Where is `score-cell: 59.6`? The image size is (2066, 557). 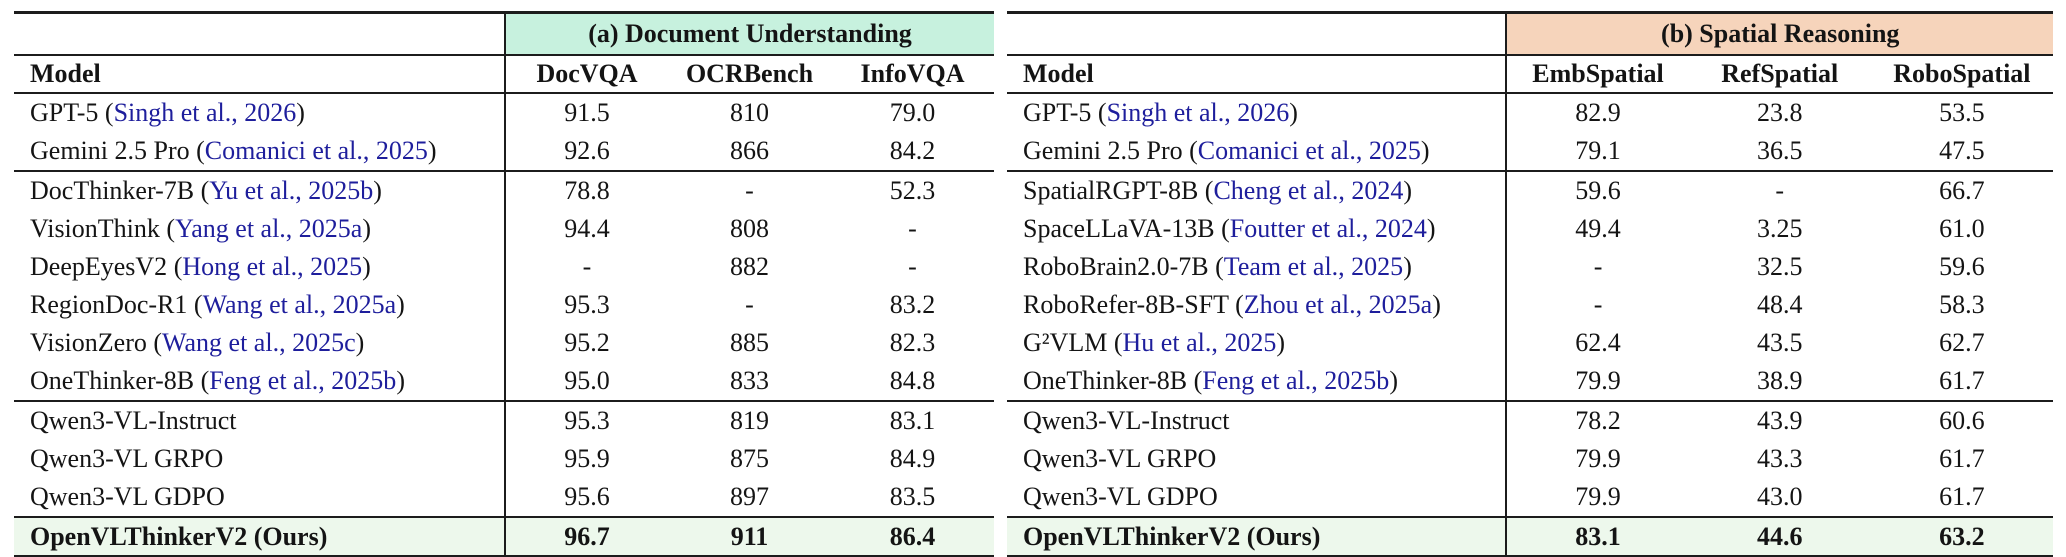 score-cell: 59.6 is located at coordinates (1597, 190).